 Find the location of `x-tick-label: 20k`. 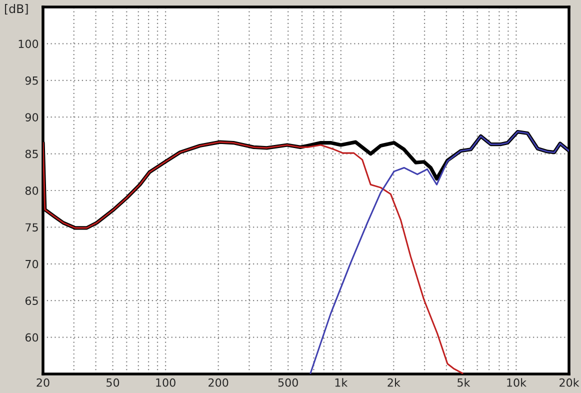

x-tick-label: 20k is located at coordinates (570, 382).